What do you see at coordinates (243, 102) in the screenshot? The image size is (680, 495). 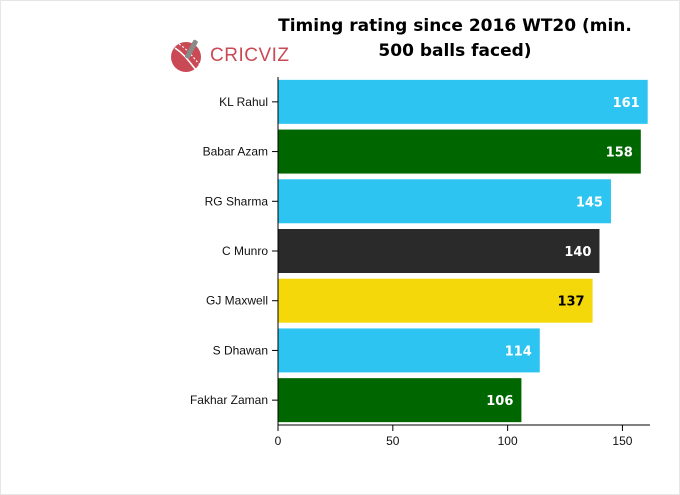 I see `category-label-kl-rahul: KL Rahul` at bounding box center [243, 102].